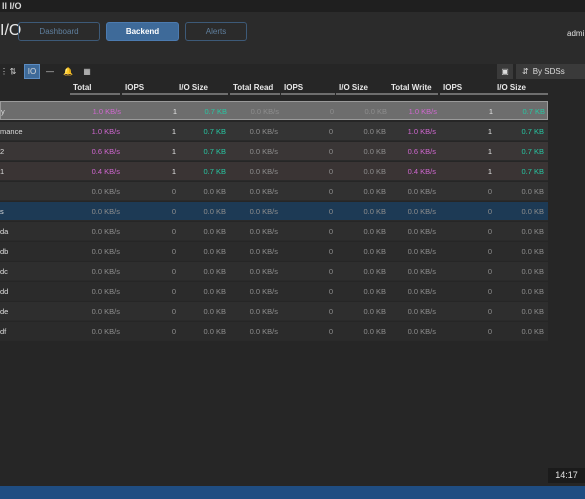 This screenshot has width=585, height=499. Describe the element at coordinates (13, 71) in the screenshot. I see `arrows-updown-icon: ⇅` at that location.